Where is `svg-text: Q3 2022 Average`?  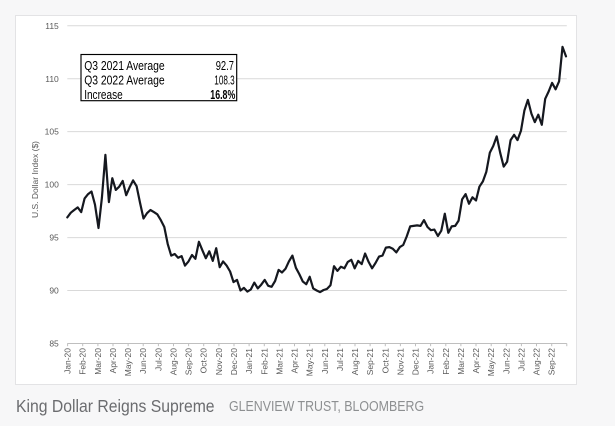
svg-text: Q3 2022 Average is located at coordinates (124, 81).